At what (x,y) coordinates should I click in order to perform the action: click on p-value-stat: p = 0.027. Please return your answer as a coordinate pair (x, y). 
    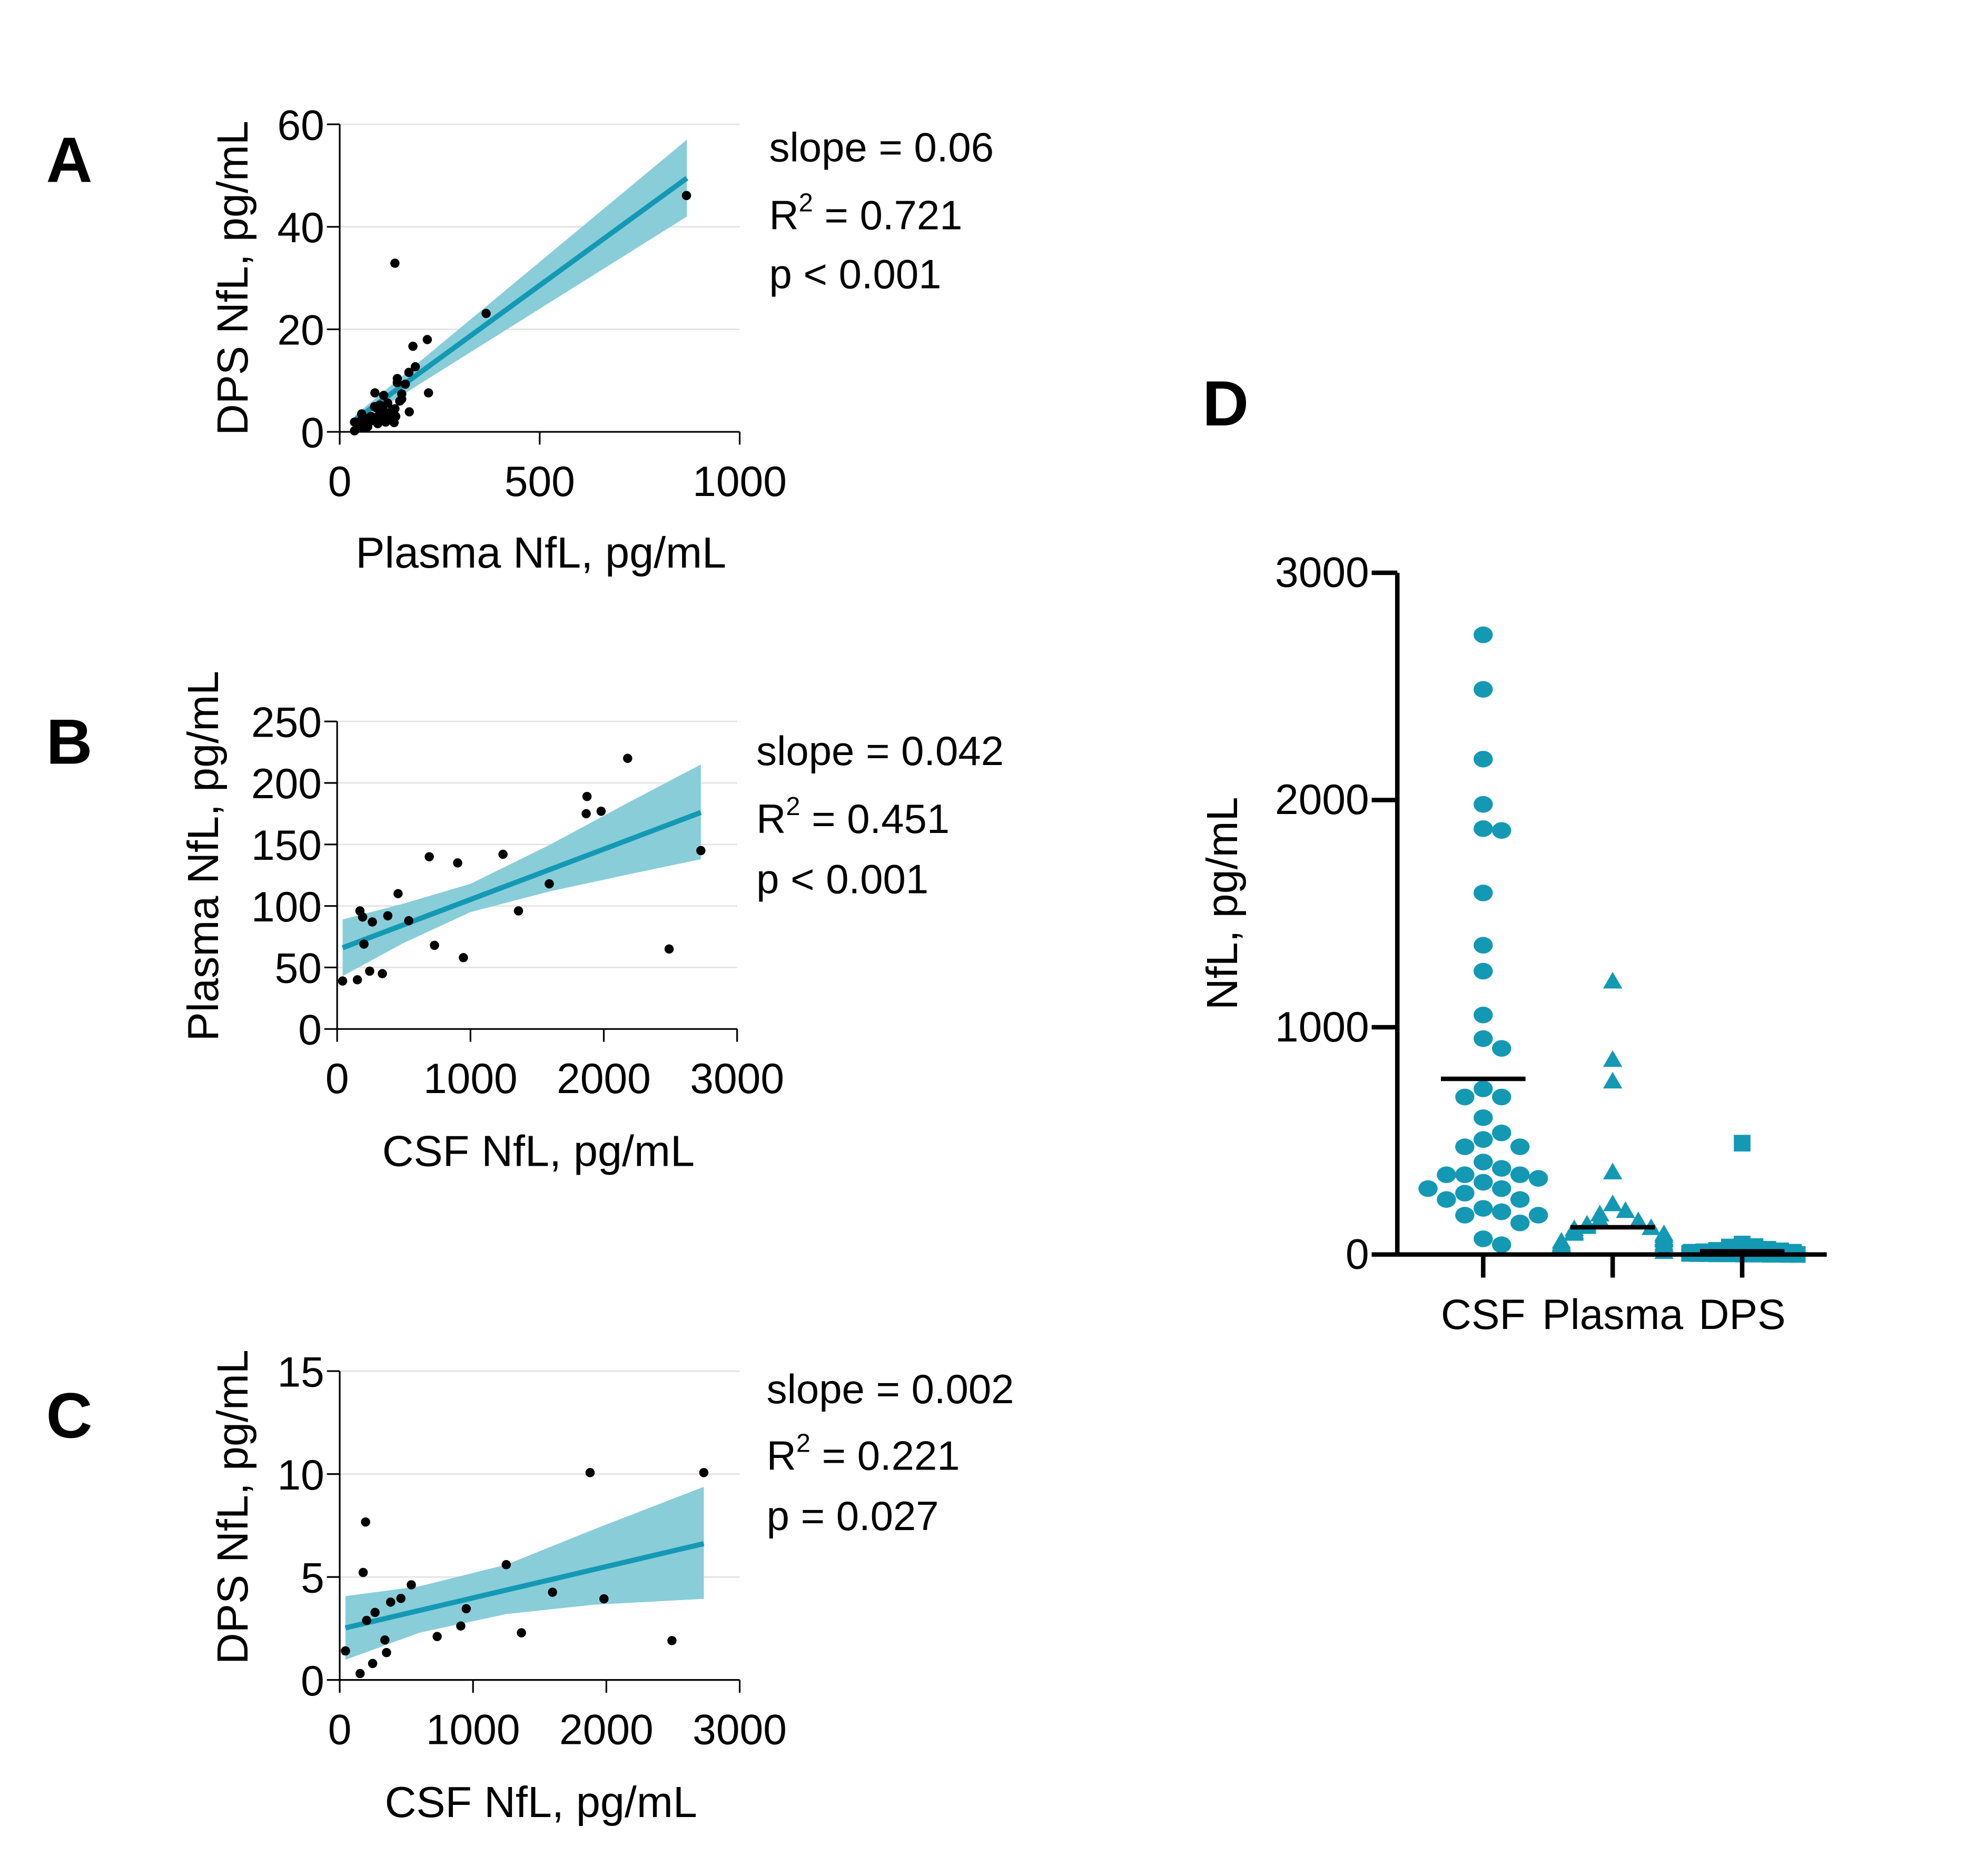
    Looking at the image, I should click on (853, 1516).